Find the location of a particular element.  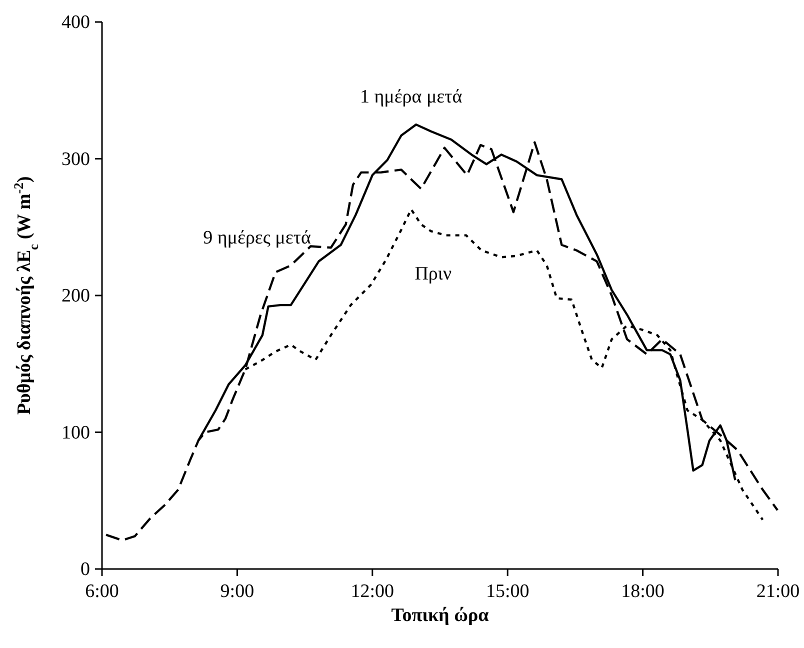

x-tick-label: 21:00 is located at coordinates (778, 591).